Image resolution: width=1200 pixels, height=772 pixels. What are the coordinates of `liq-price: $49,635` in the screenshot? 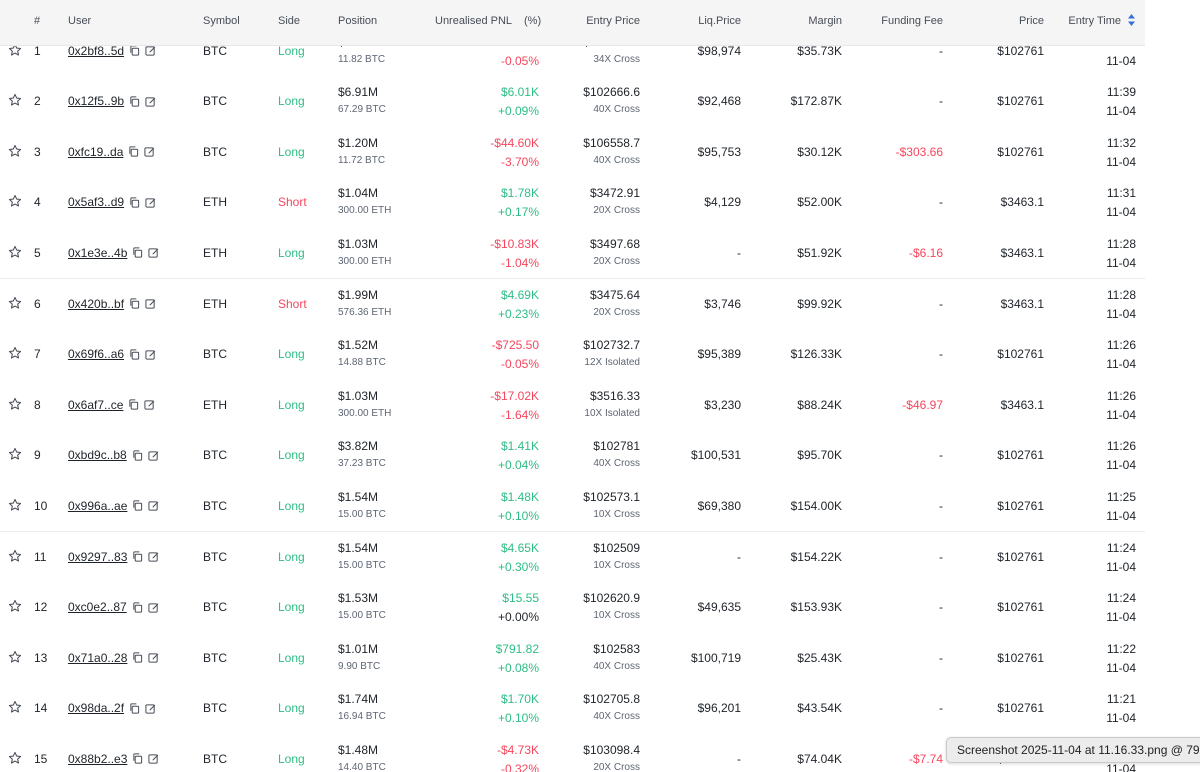 It's located at (719, 607).